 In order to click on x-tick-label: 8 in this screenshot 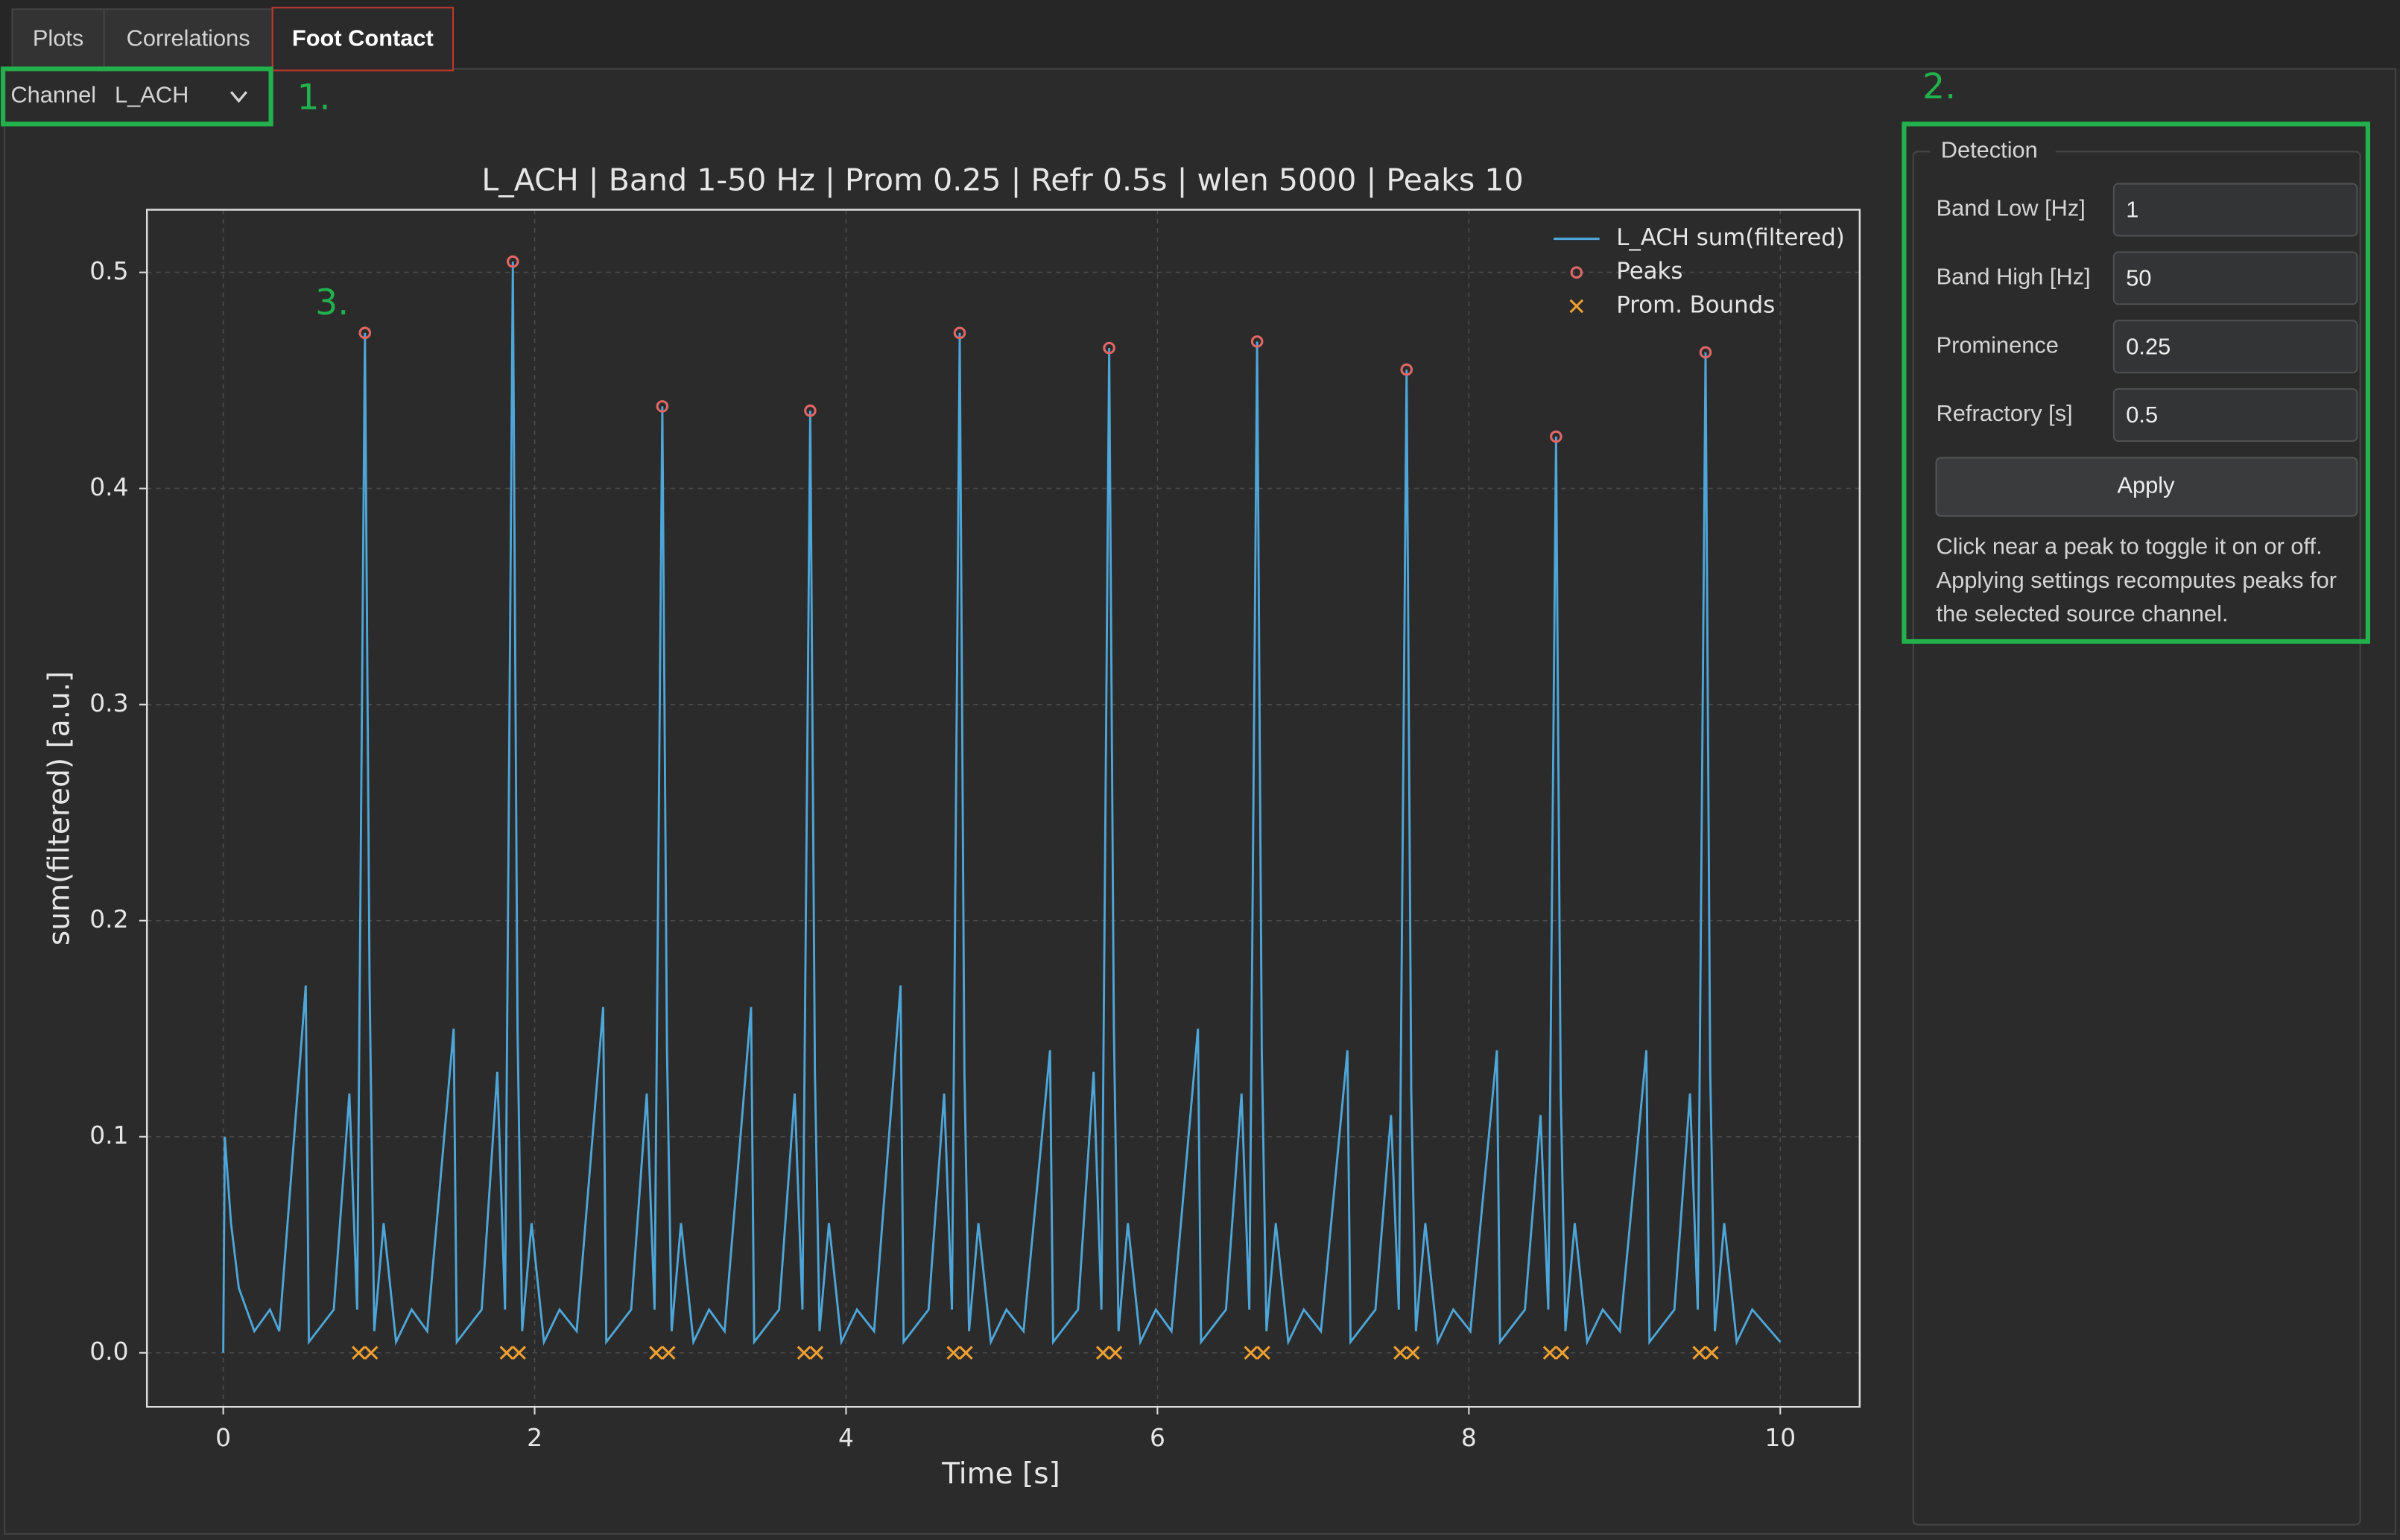, I will do `click(1469, 1437)`.